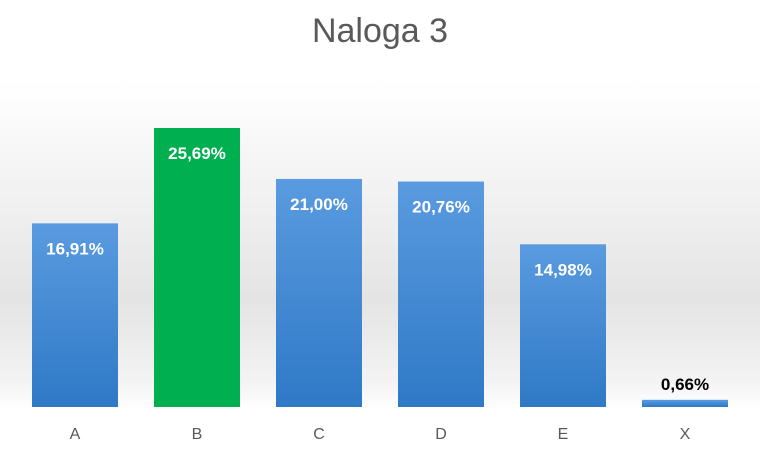 Image resolution: width=760 pixels, height=454 pixels. What do you see at coordinates (685, 384) in the screenshot?
I see `data-label-x: 0,66%` at bounding box center [685, 384].